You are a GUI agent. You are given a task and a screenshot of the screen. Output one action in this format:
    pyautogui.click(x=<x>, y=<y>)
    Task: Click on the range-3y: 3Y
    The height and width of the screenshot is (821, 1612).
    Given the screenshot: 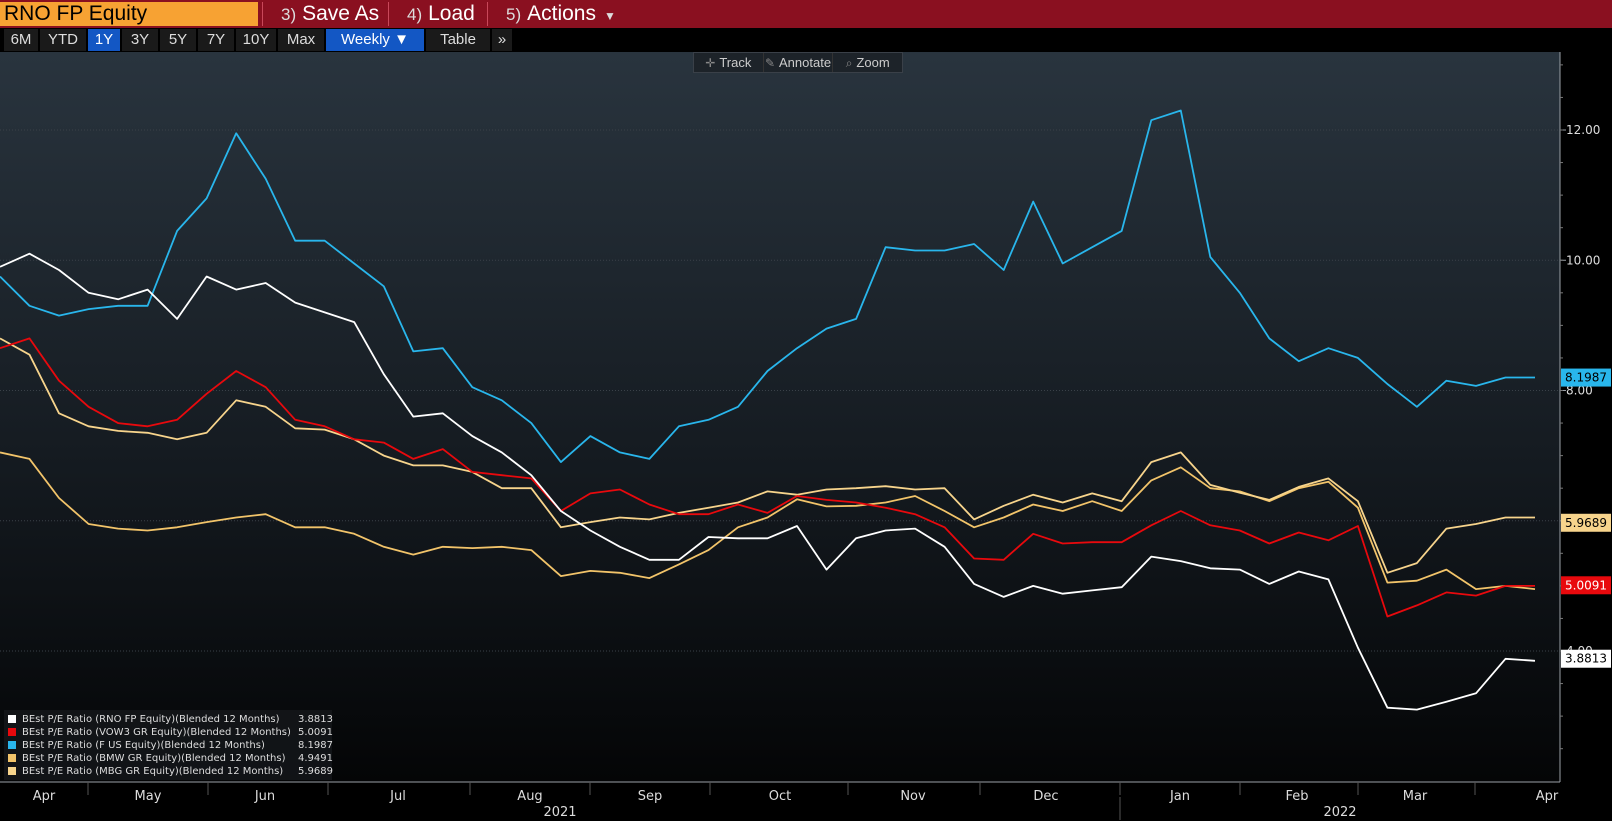 What is the action you would take?
    pyautogui.click(x=140, y=40)
    